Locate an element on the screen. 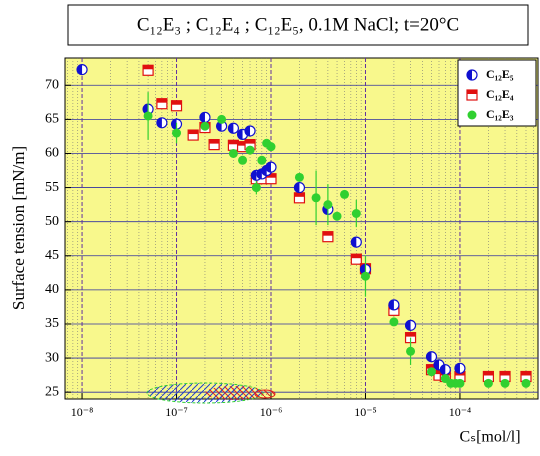 The height and width of the screenshot is (456, 540). title-box is located at coordinates (298, 25).